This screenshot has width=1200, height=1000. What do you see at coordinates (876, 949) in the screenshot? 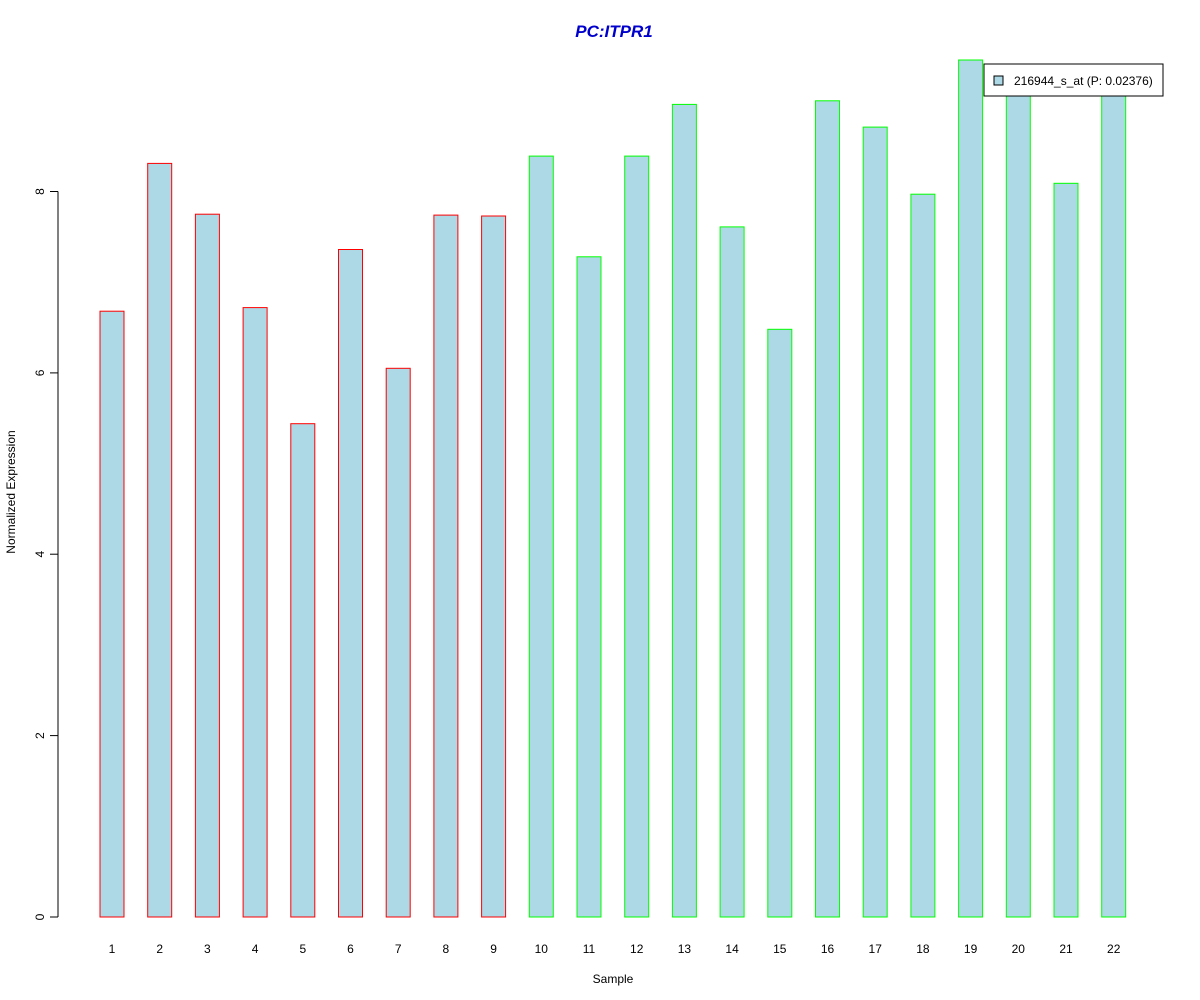
I see `x-tick-label: 17` at bounding box center [876, 949].